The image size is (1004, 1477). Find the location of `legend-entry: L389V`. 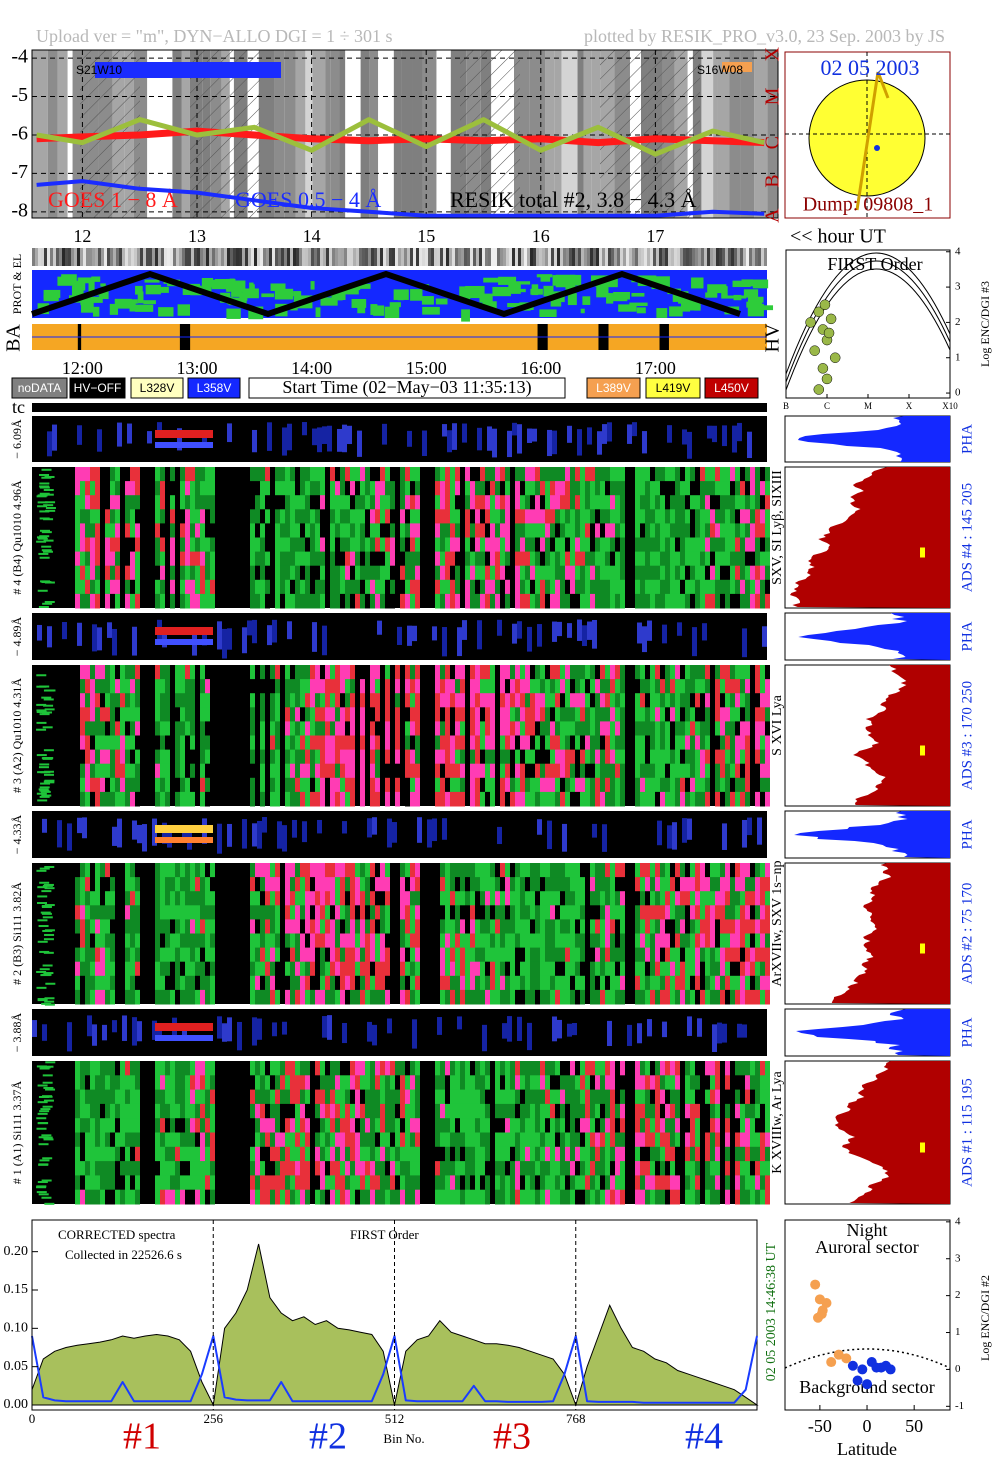

legend-entry: L389V is located at coordinates (613, 388).